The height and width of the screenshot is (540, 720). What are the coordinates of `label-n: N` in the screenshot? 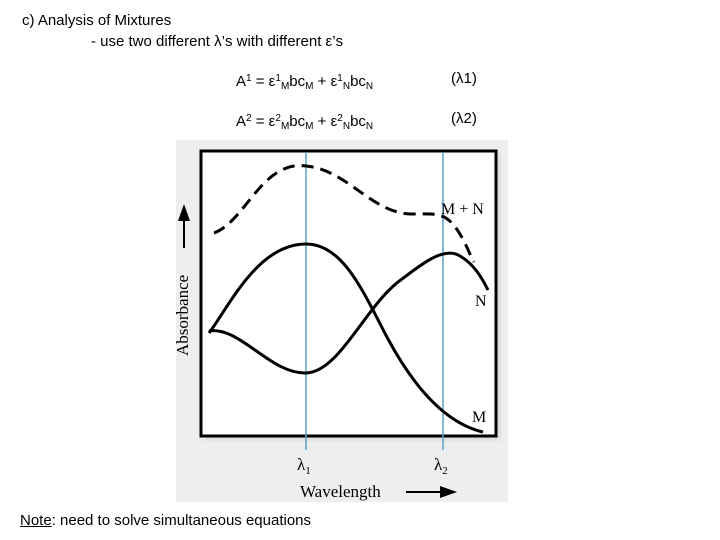 It's located at (481, 301).